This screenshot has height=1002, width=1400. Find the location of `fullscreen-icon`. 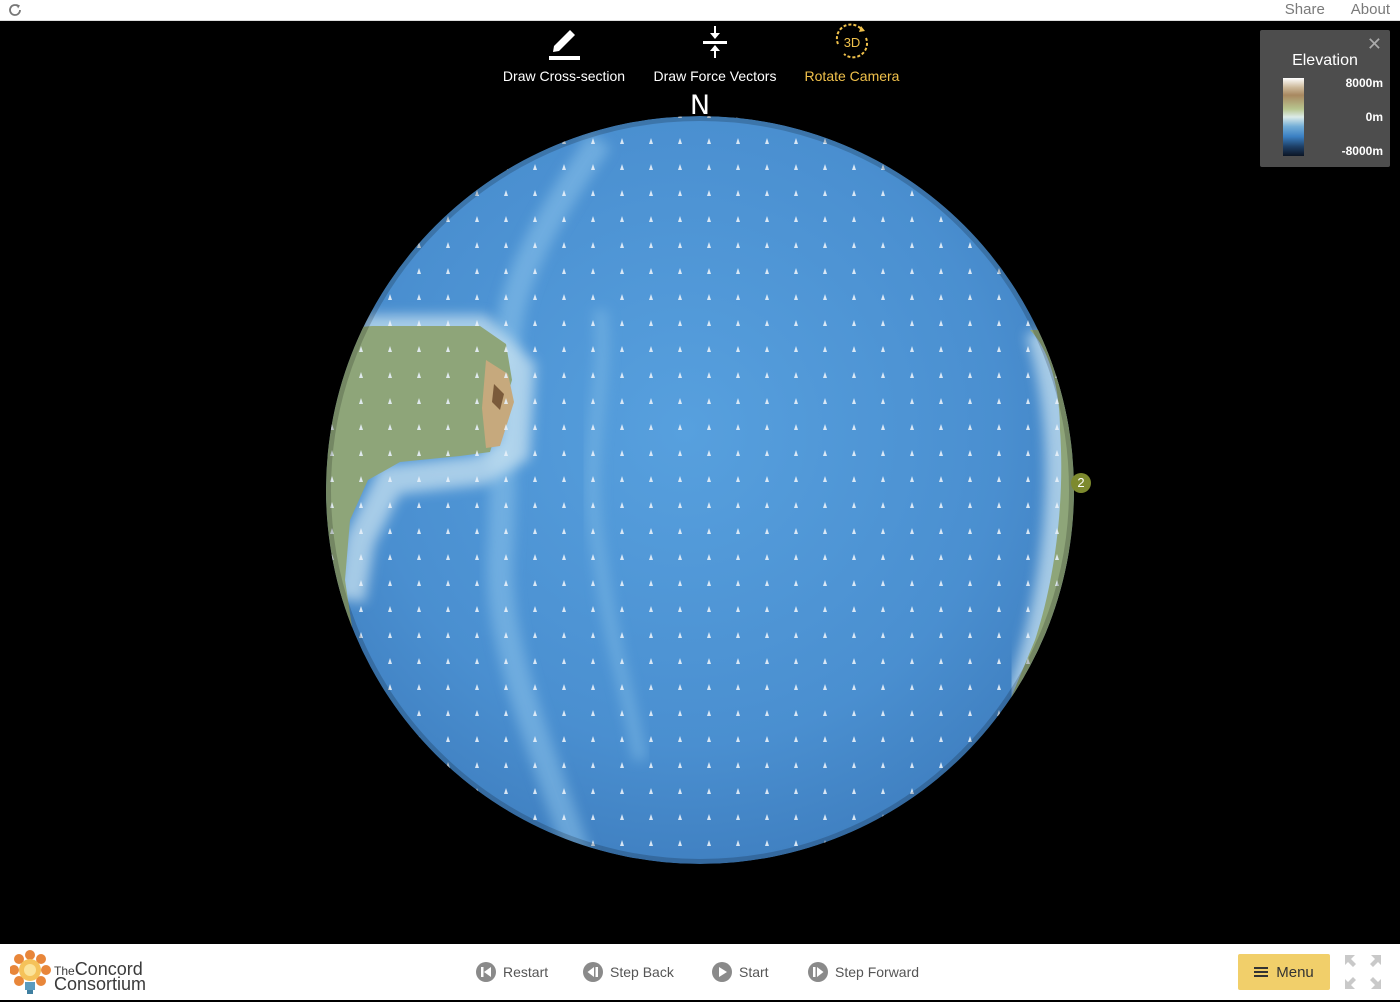

fullscreen-icon is located at coordinates (1363, 972).